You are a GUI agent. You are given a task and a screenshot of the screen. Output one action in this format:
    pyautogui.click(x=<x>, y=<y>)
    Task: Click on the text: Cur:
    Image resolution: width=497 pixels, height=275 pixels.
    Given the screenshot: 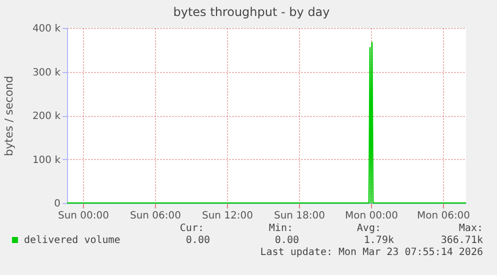 What is the action you would take?
    pyautogui.click(x=192, y=228)
    